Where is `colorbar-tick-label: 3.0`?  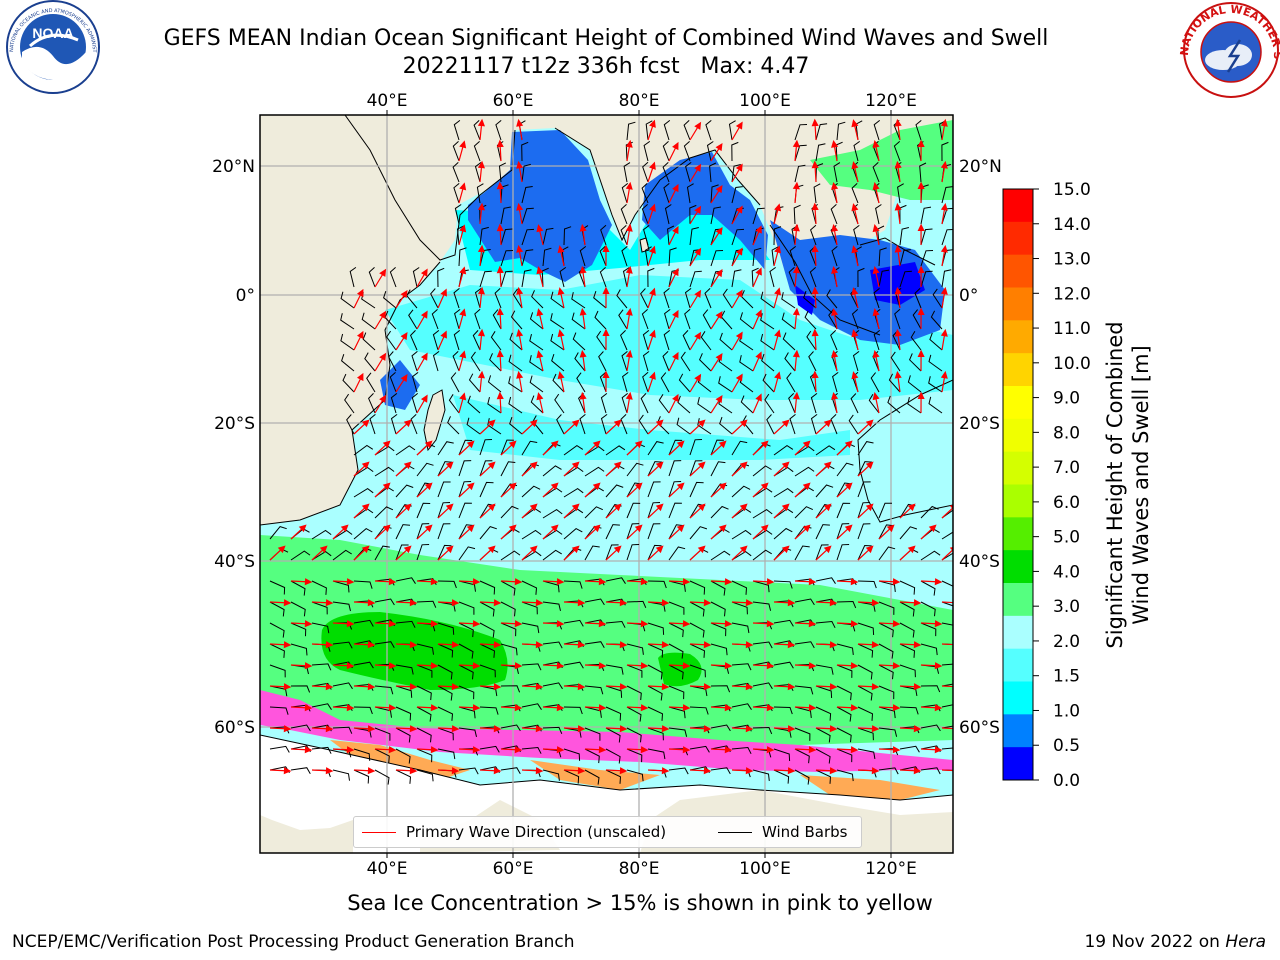 colorbar-tick-label: 3.0 is located at coordinates (1066, 607).